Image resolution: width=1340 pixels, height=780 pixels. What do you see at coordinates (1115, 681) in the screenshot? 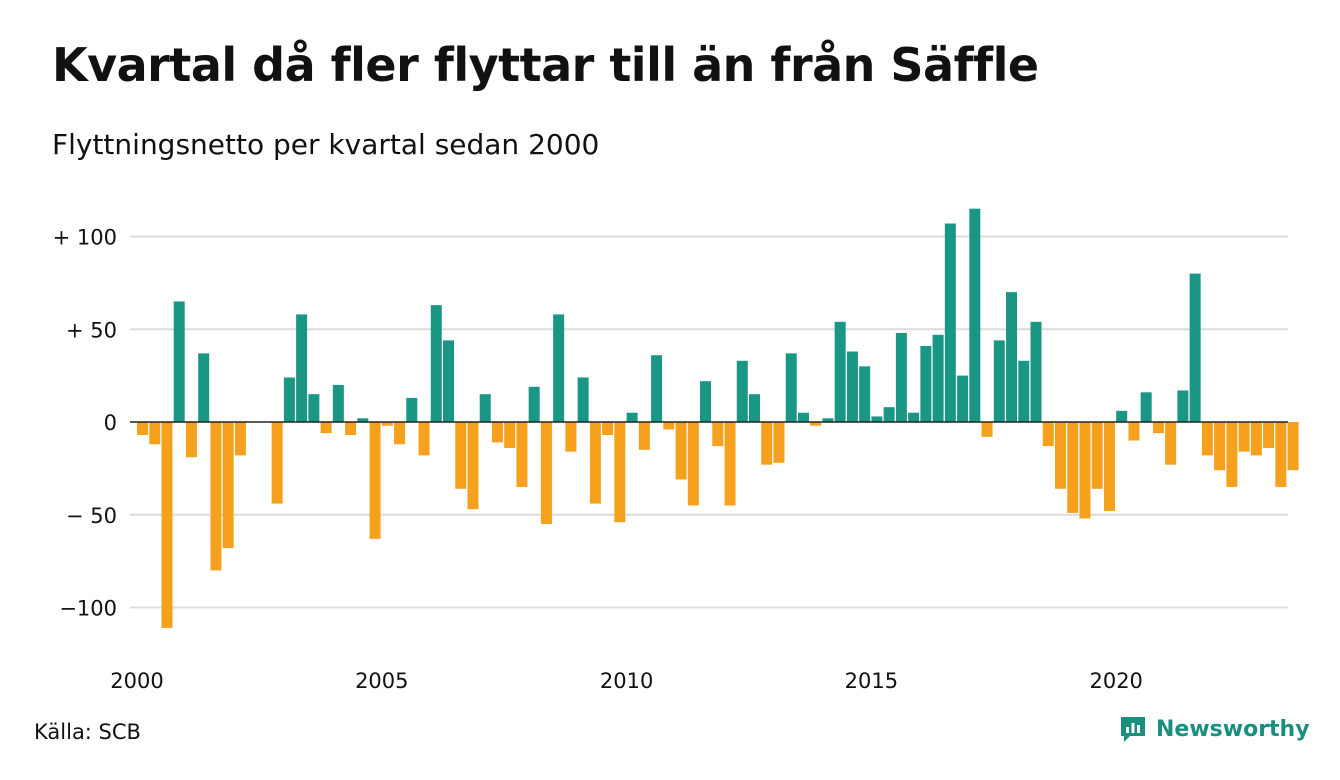
I see `x-tick-label: 2020` at bounding box center [1115, 681].